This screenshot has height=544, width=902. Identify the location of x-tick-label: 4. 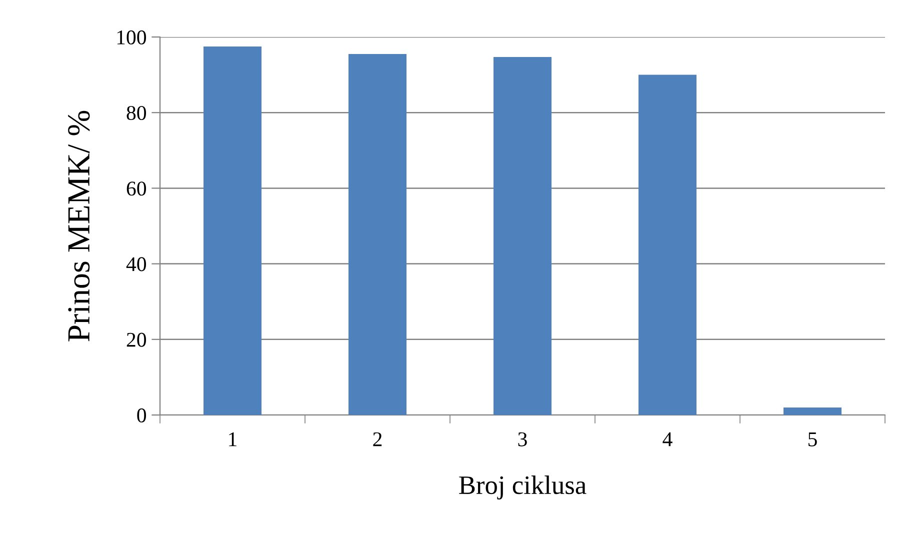
(667, 439).